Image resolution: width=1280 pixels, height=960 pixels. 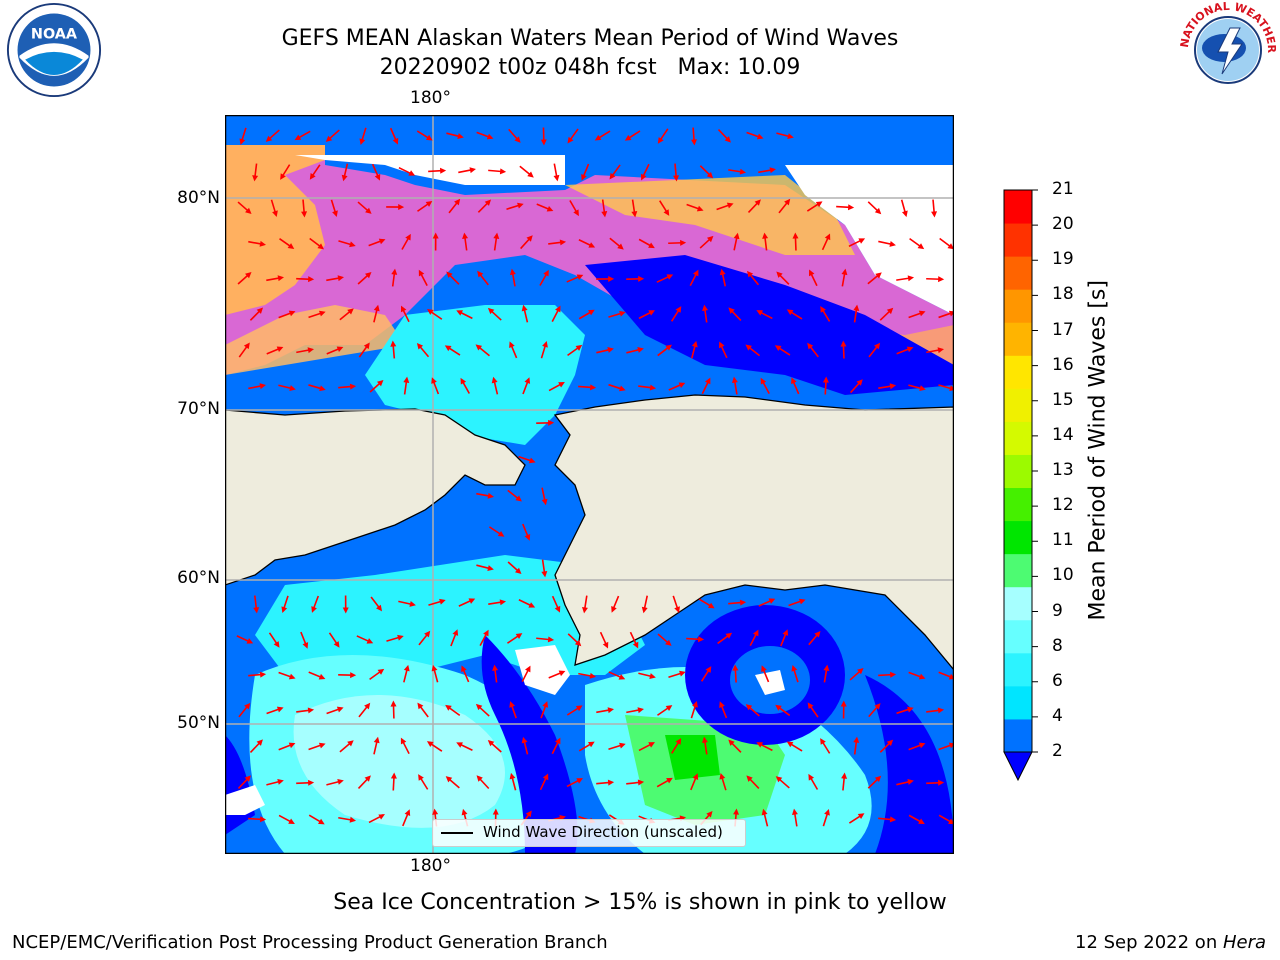 What do you see at coordinates (375, 497) in the screenshot?
I see `land-siberia` at bounding box center [375, 497].